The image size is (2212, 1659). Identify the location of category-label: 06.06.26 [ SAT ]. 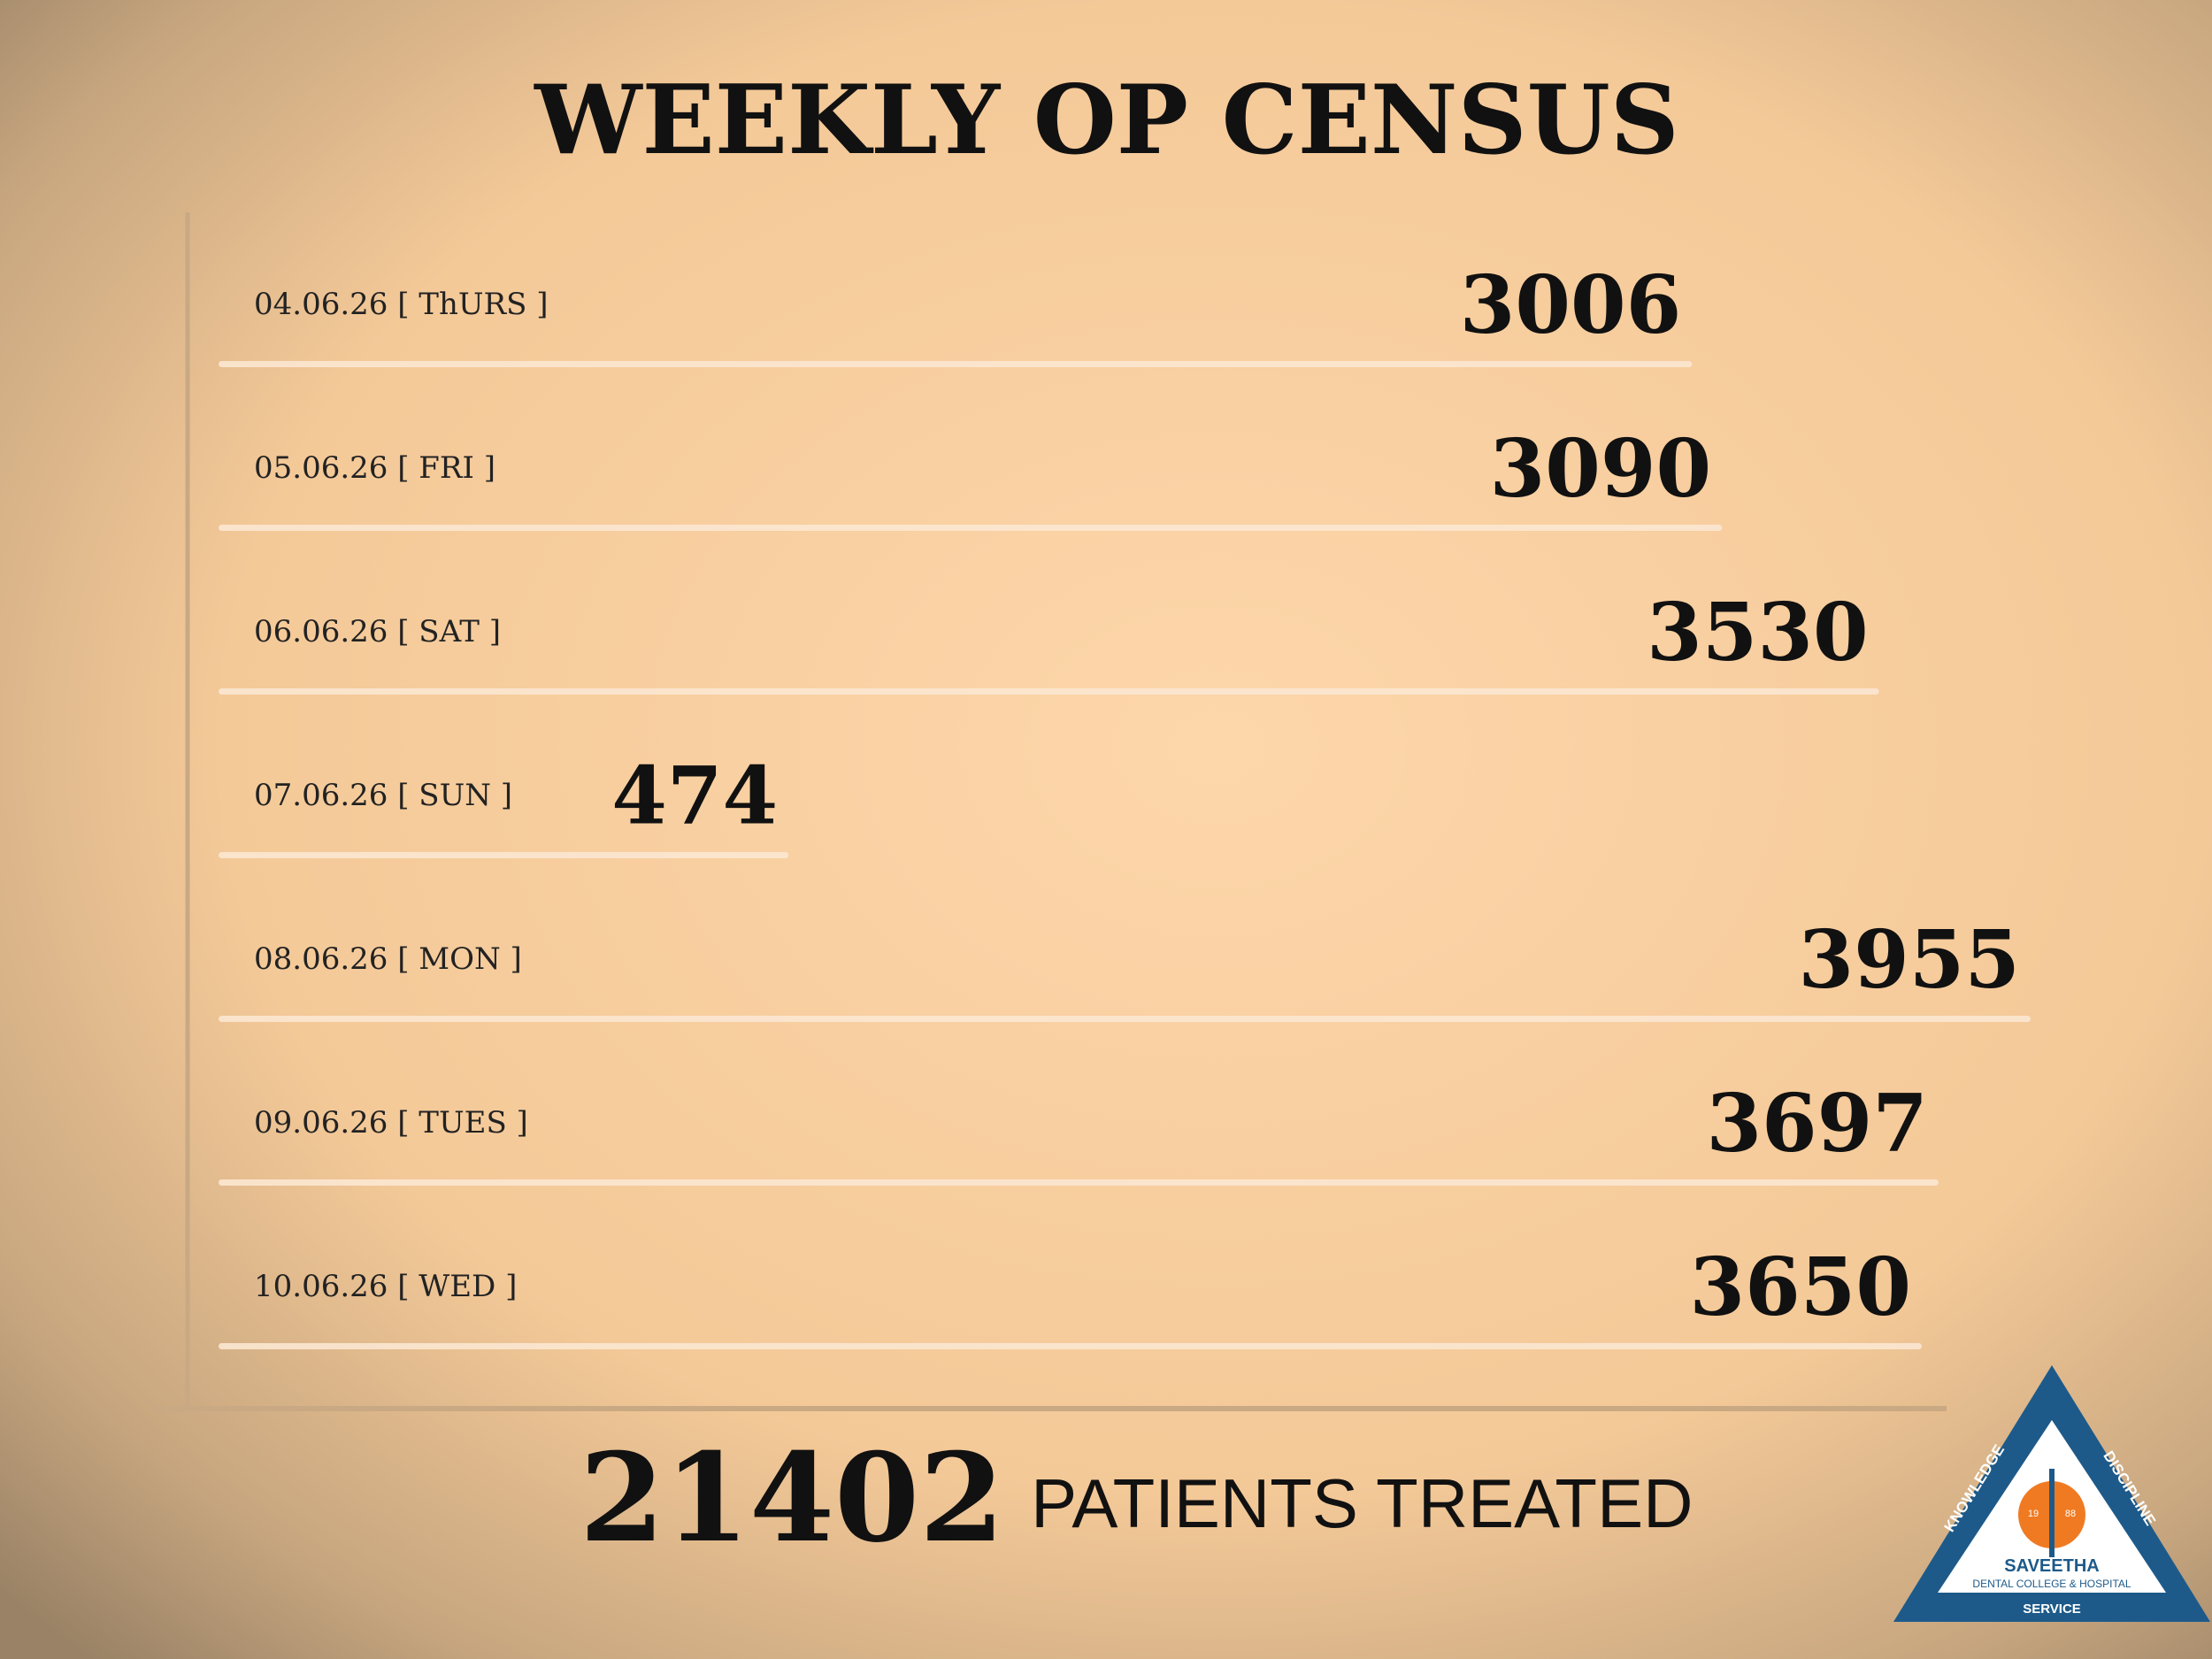
(377, 632).